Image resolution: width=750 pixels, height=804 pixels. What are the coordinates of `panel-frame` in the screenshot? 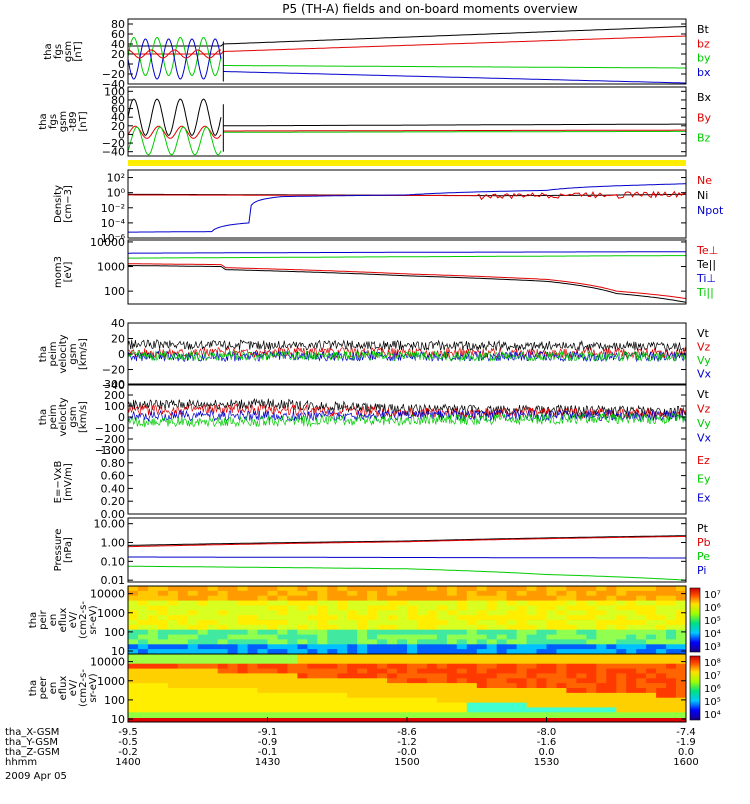 It's located at (407, 51).